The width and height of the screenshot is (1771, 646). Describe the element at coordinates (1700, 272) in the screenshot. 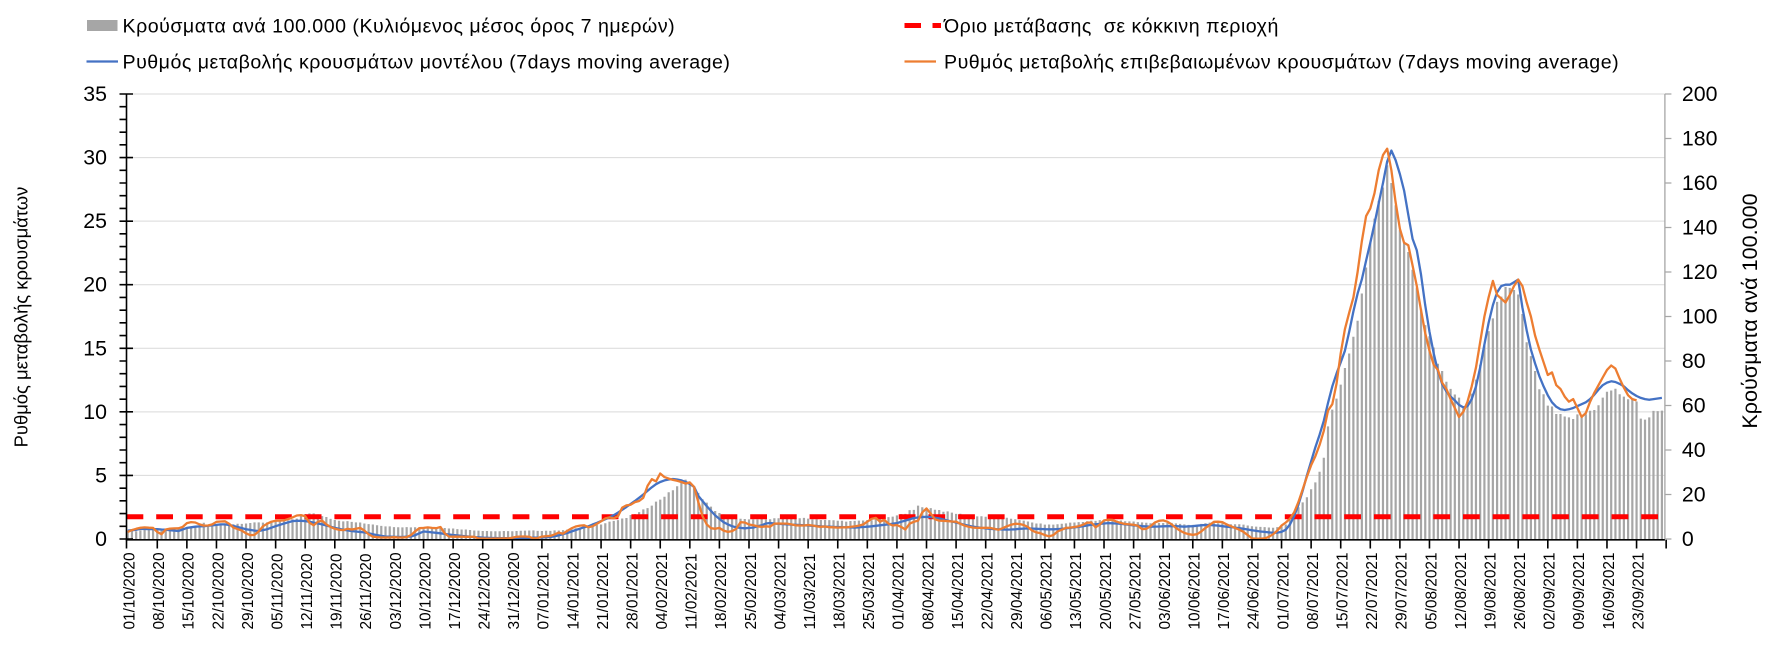

I see `svg-text: 120` at that location.